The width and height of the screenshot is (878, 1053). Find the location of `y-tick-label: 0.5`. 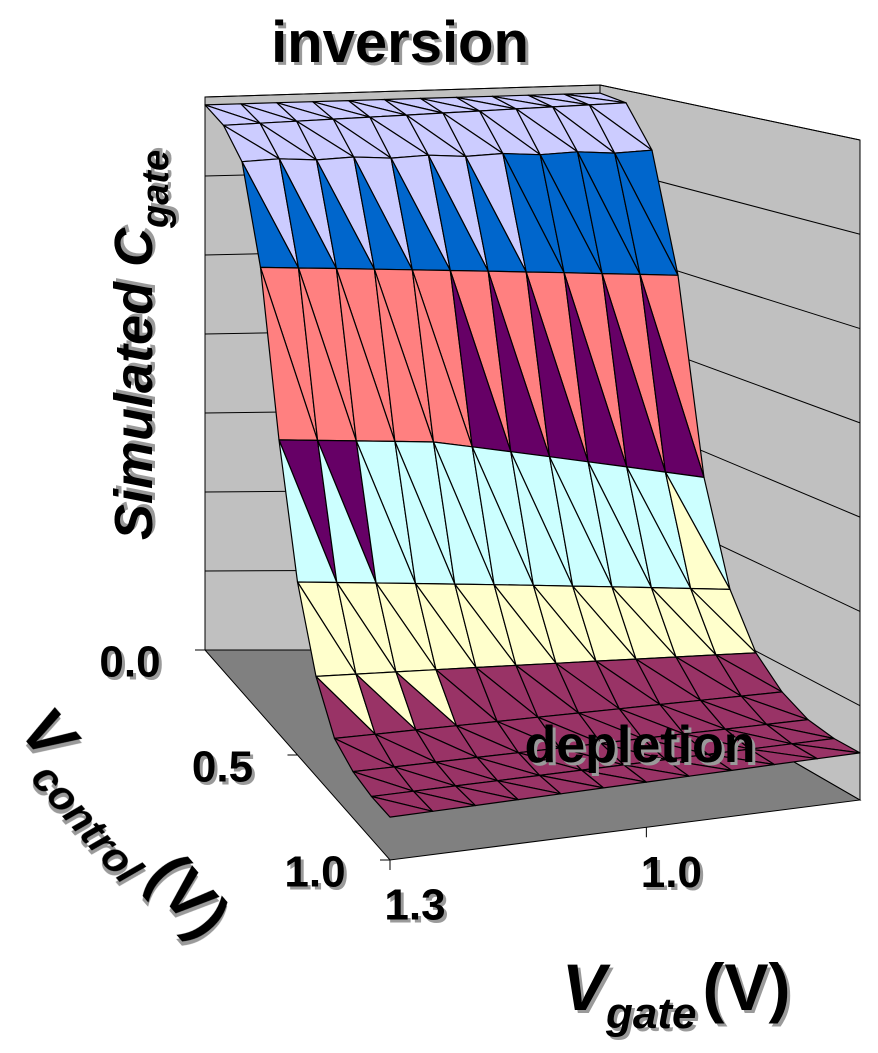

y-tick-label: 0.5 is located at coordinates (222, 767).